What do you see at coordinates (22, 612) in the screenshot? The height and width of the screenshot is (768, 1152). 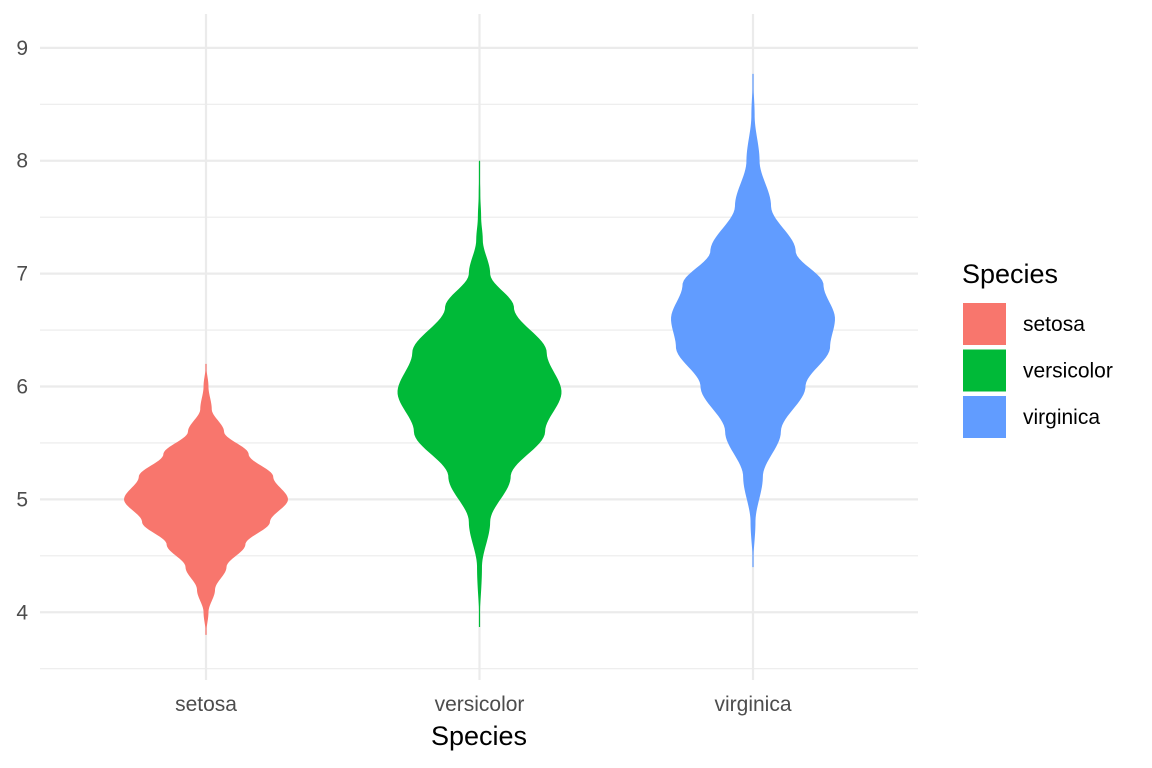 I see `y-tick-label: 4` at bounding box center [22, 612].